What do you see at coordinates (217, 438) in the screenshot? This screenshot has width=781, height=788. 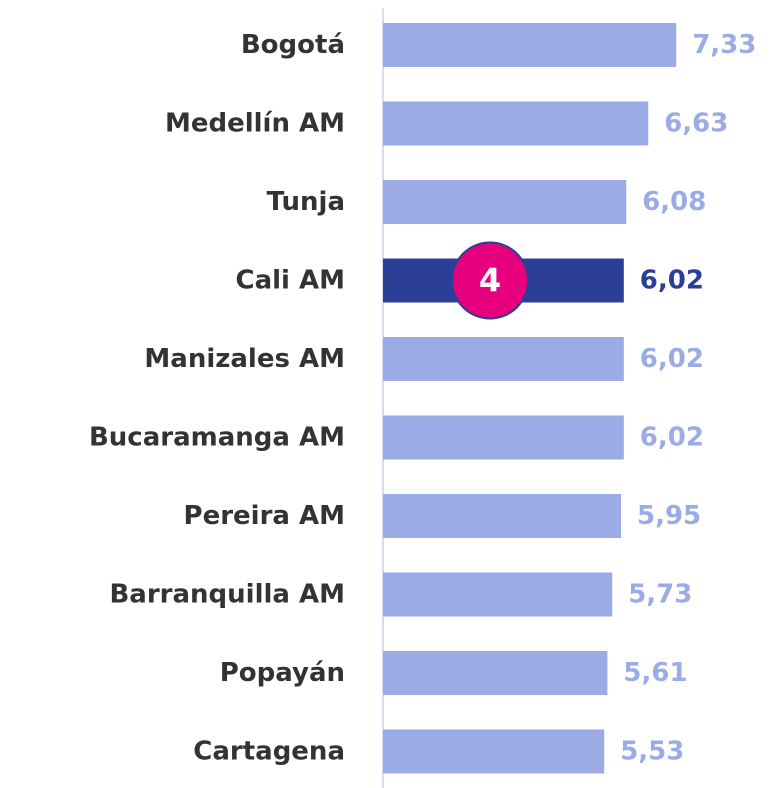 I see `category-label: Bucaramanga AM` at bounding box center [217, 438].